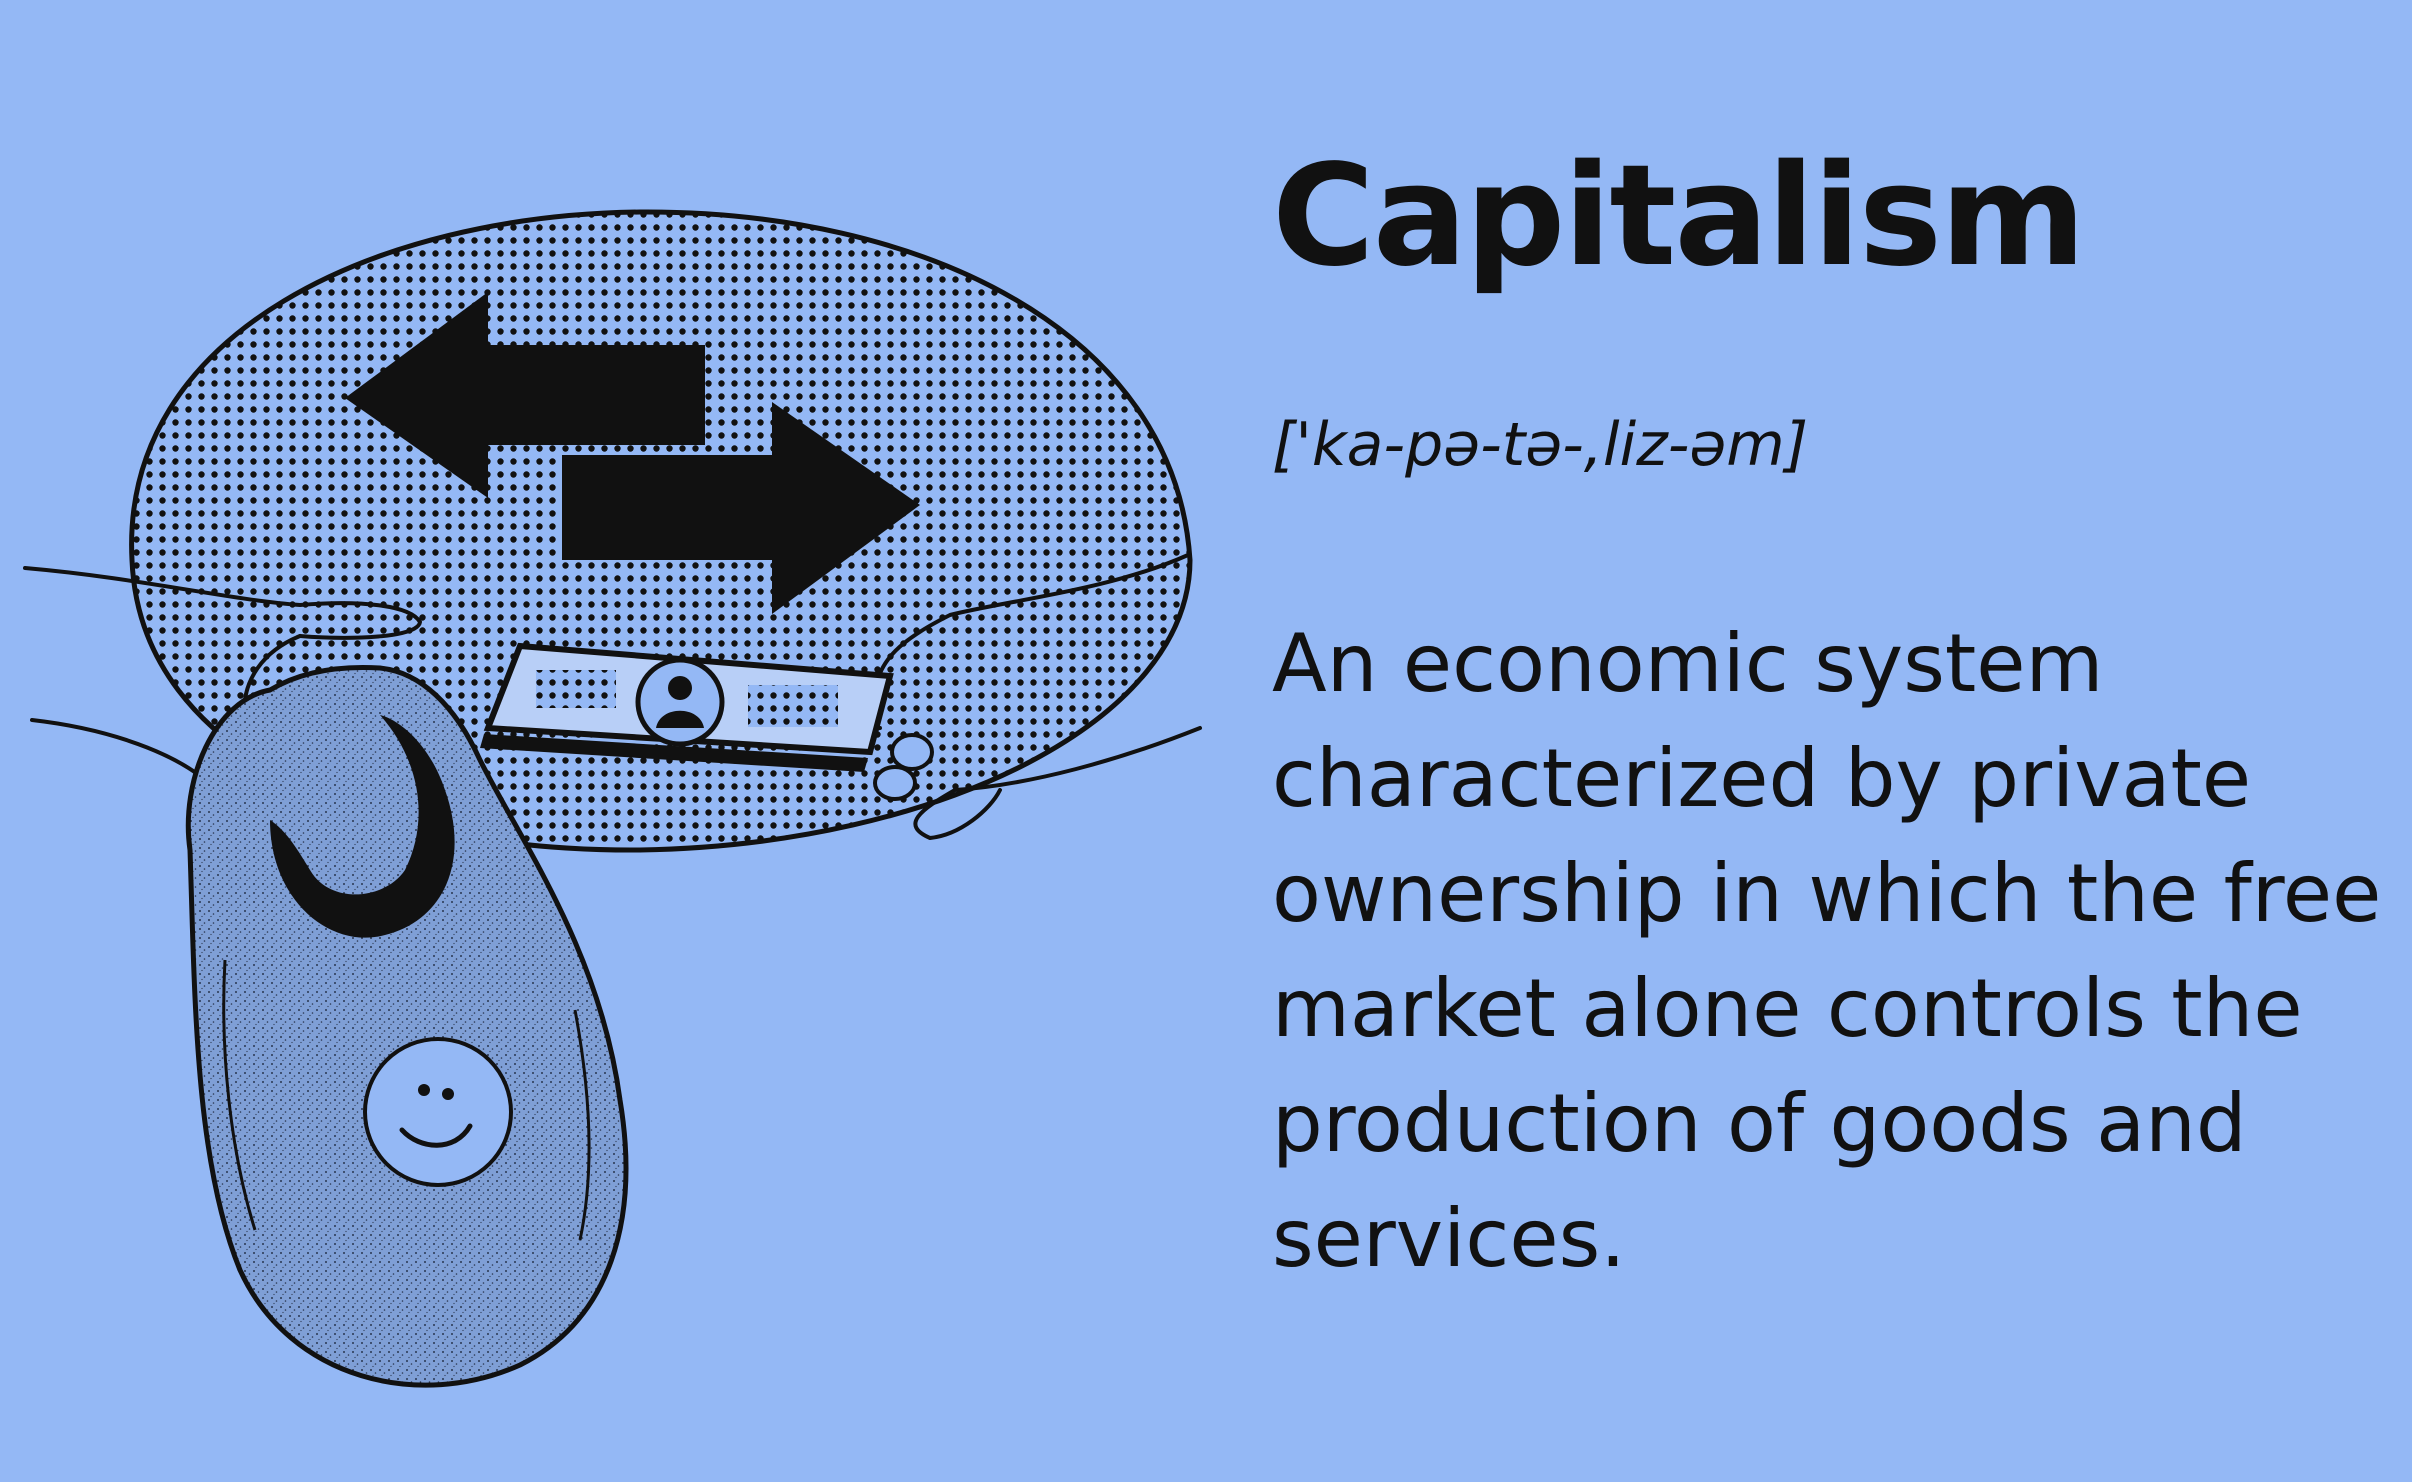 The height and width of the screenshot is (1482, 2412). I want to click on exchange-arrows-icon, so click(632, 453).